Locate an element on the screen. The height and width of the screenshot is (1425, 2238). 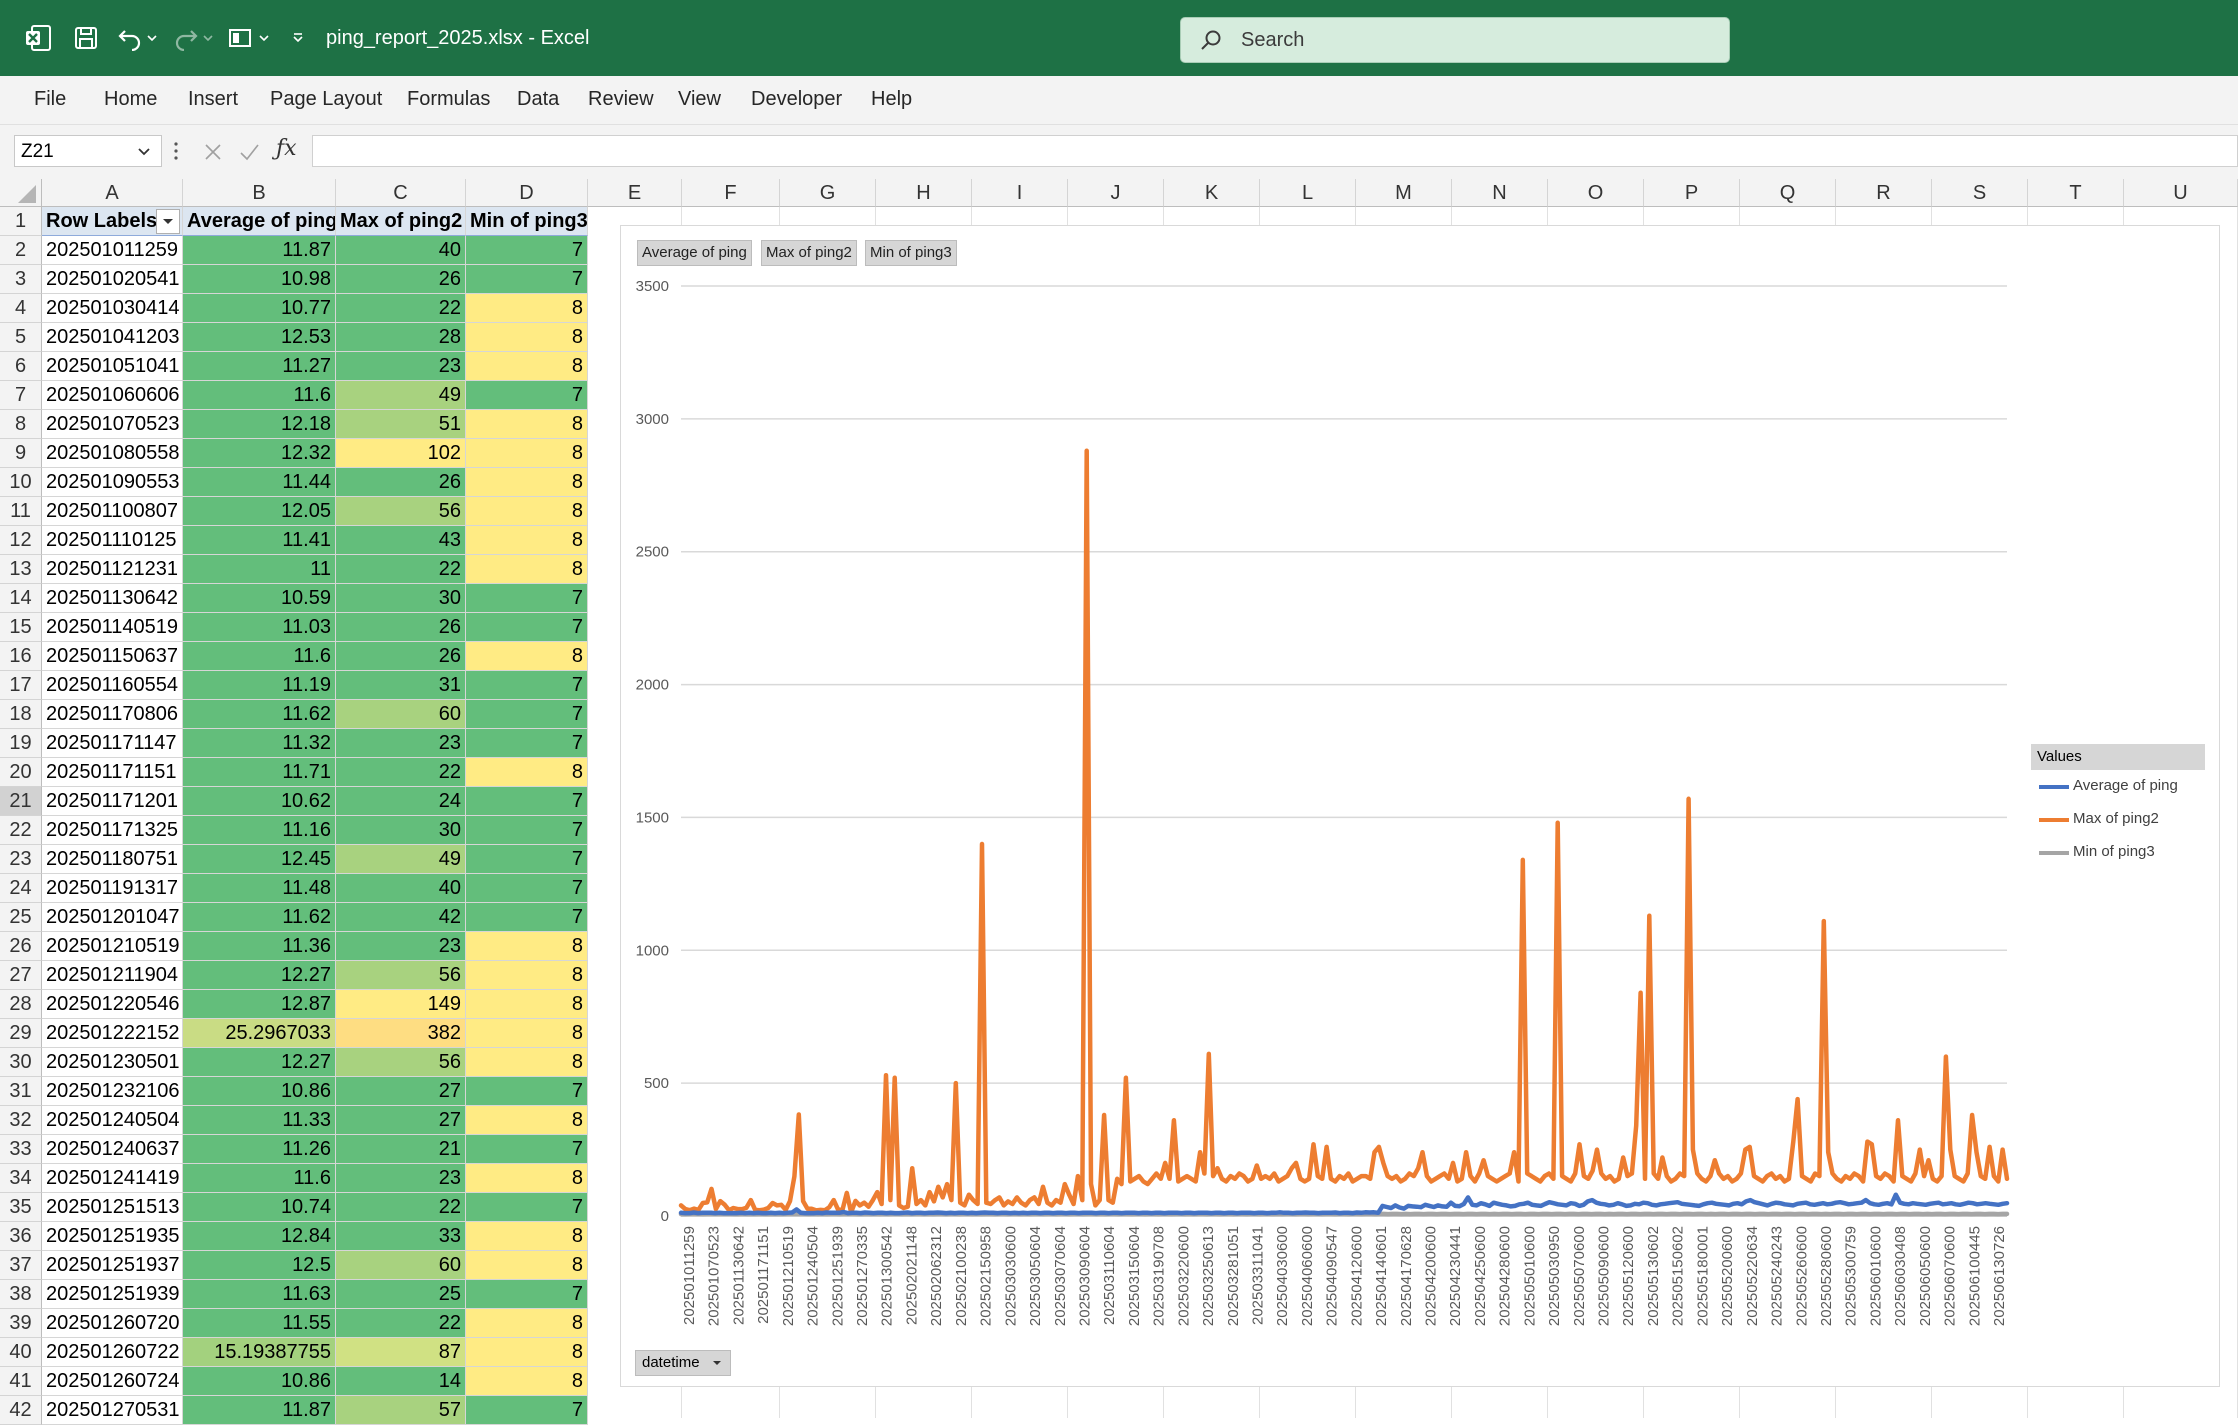
column-header: Q is located at coordinates (1788, 193).